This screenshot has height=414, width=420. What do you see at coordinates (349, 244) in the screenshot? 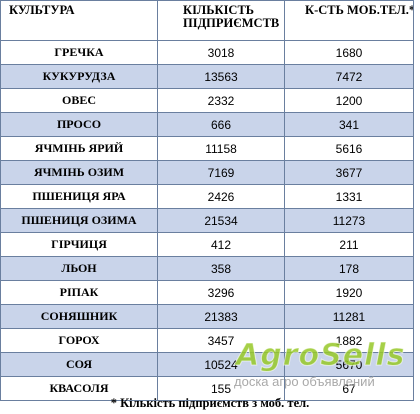
I see `mobile-cell: 211` at bounding box center [349, 244].